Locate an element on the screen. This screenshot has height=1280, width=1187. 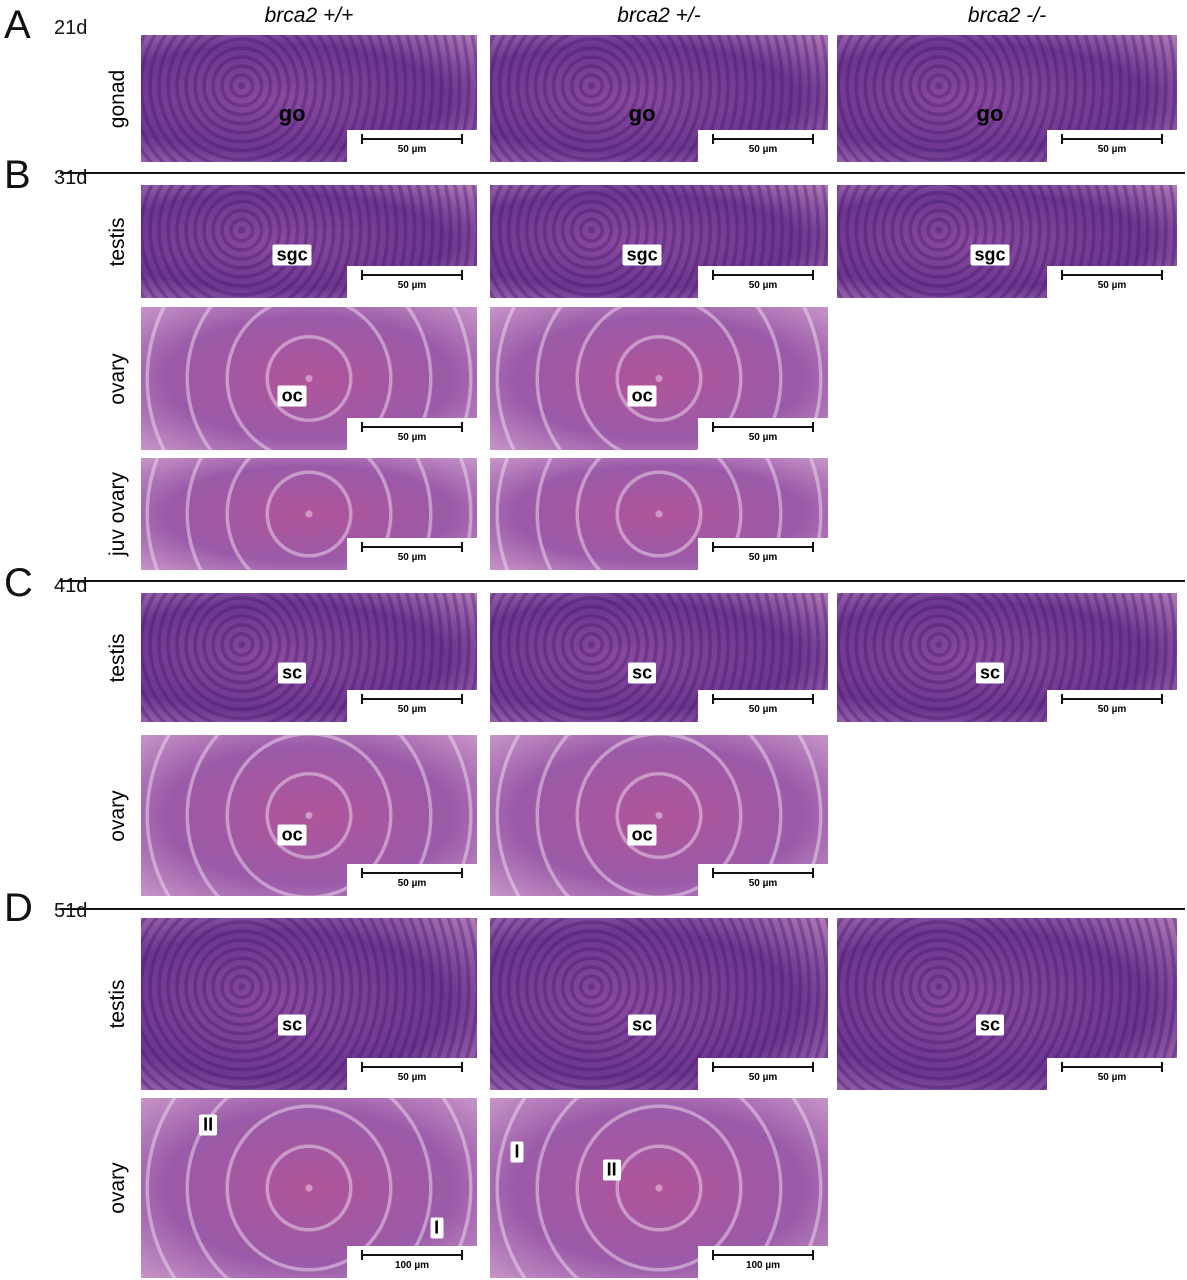
column-header: brca2 +/+ is located at coordinates (309, 15).